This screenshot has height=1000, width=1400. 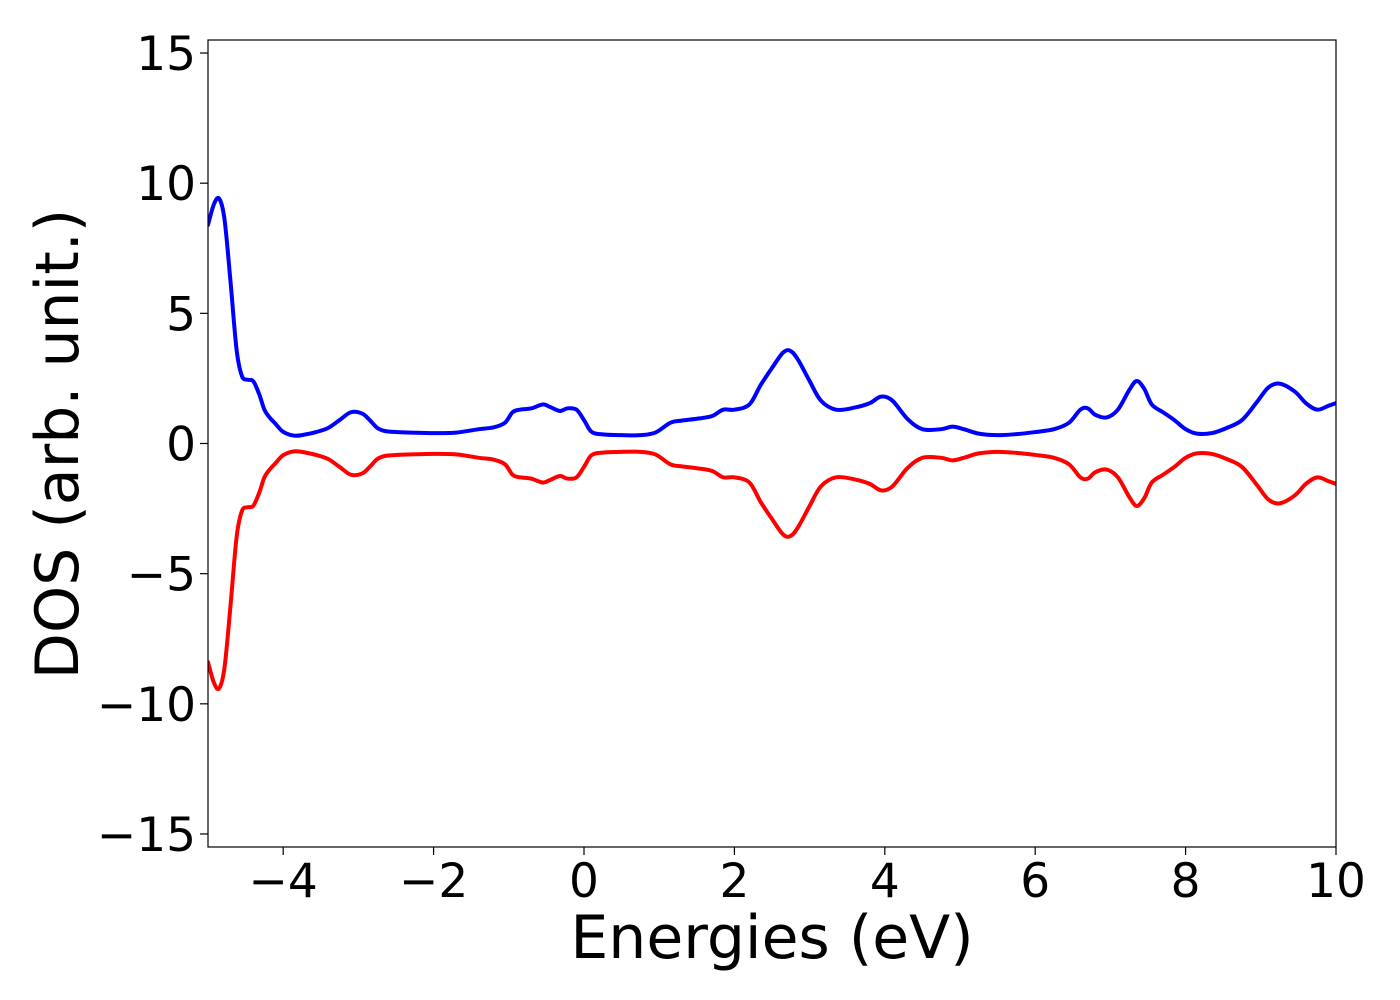 What do you see at coordinates (1186, 881) in the screenshot?
I see `x-tick-label: 8` at bounding box center [1186, 881].